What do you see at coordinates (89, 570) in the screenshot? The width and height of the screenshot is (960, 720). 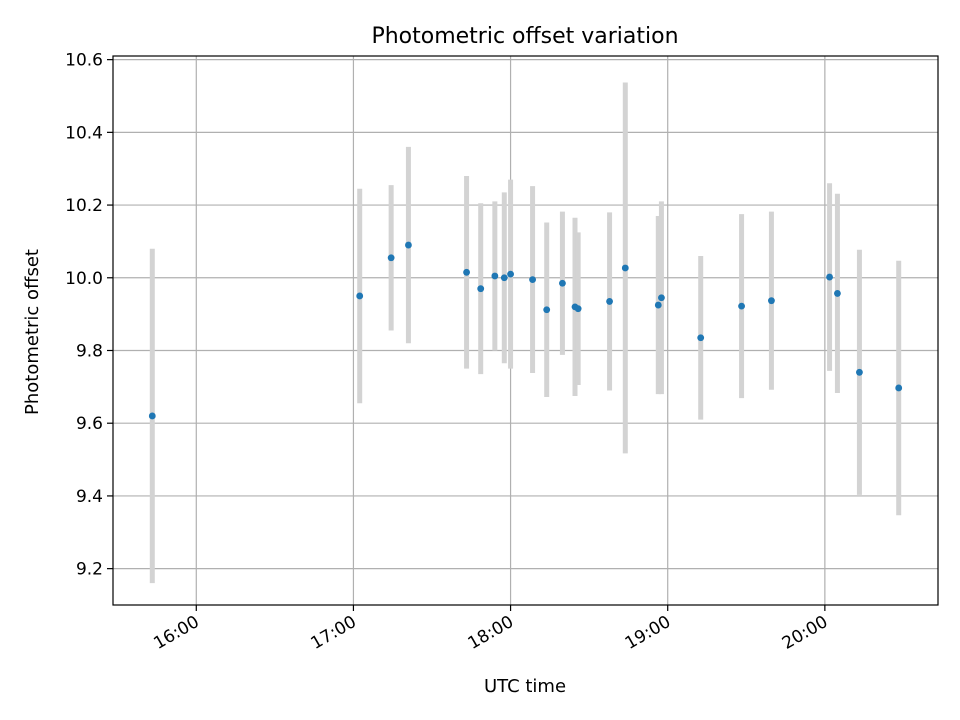 I see `y-tick-label: 9.2` at bounding box center [89, 570].